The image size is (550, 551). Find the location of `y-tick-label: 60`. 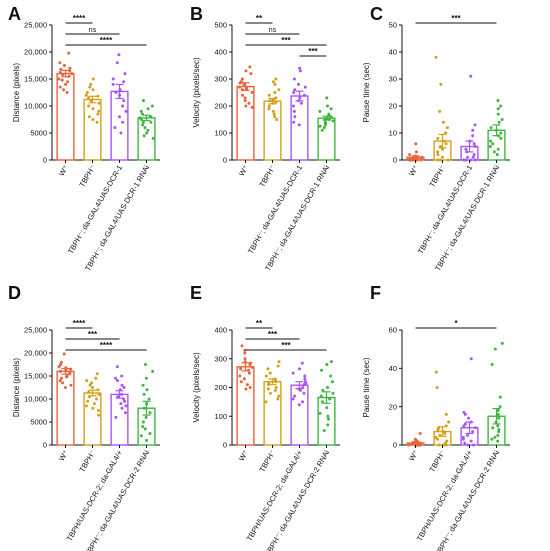

y-tick-label: 60 is located at coordinates (393, 330).